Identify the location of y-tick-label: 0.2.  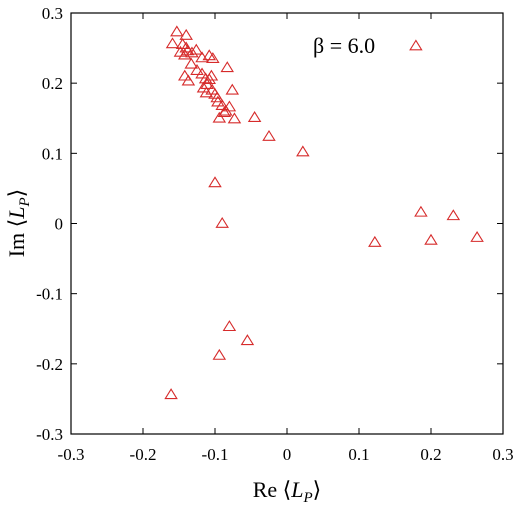
(52, 83).